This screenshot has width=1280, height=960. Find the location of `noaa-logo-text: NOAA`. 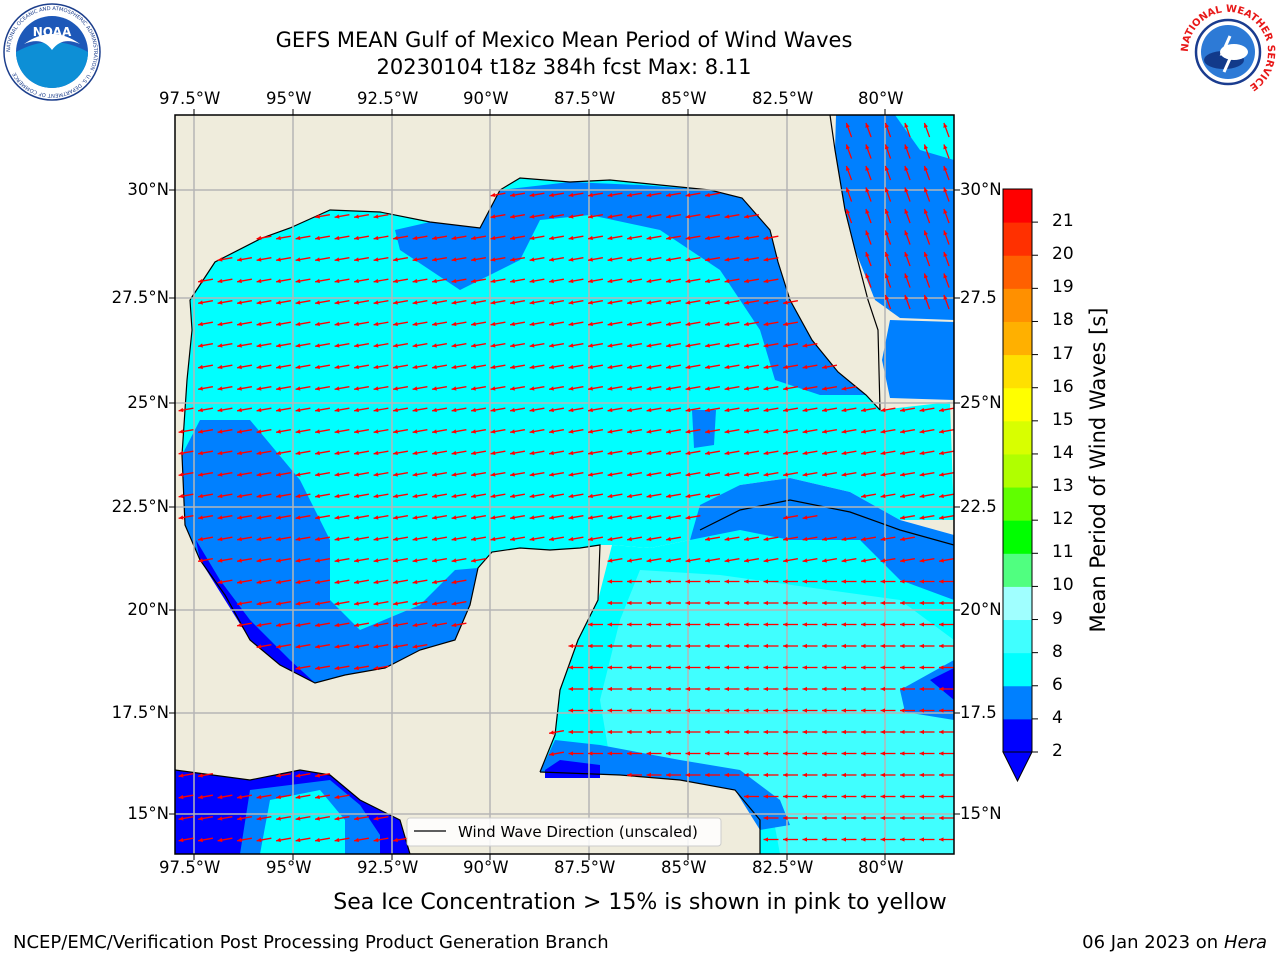

noaa-logo-text: NOAA is located at coordinates (52, 32).